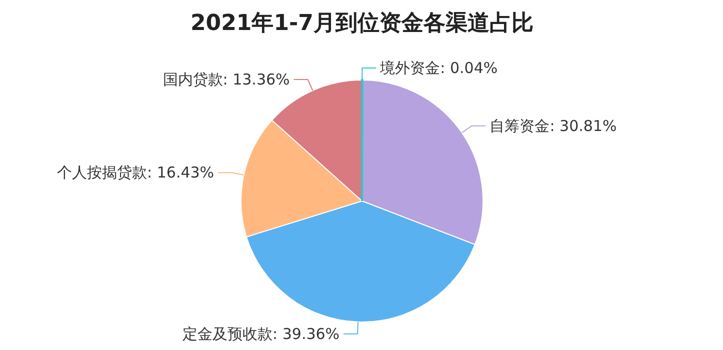 The height and width of the screenshot is (350, 723). What do you see at coordinates (135, 173) in the screenshot?
I see `slice-label: 个人按揭贷款: 16.43%` at bounding box center [135, 173].